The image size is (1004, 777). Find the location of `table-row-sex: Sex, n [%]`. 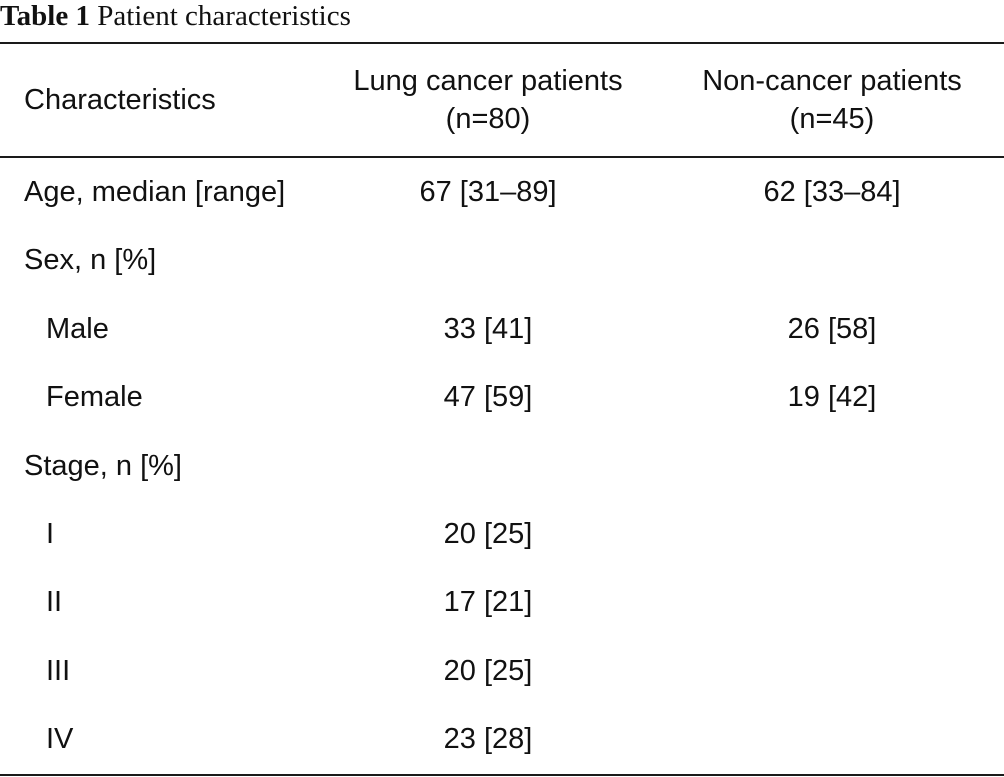

table-row-sex: Sex, n [%] is located at coordinates (502, 260).